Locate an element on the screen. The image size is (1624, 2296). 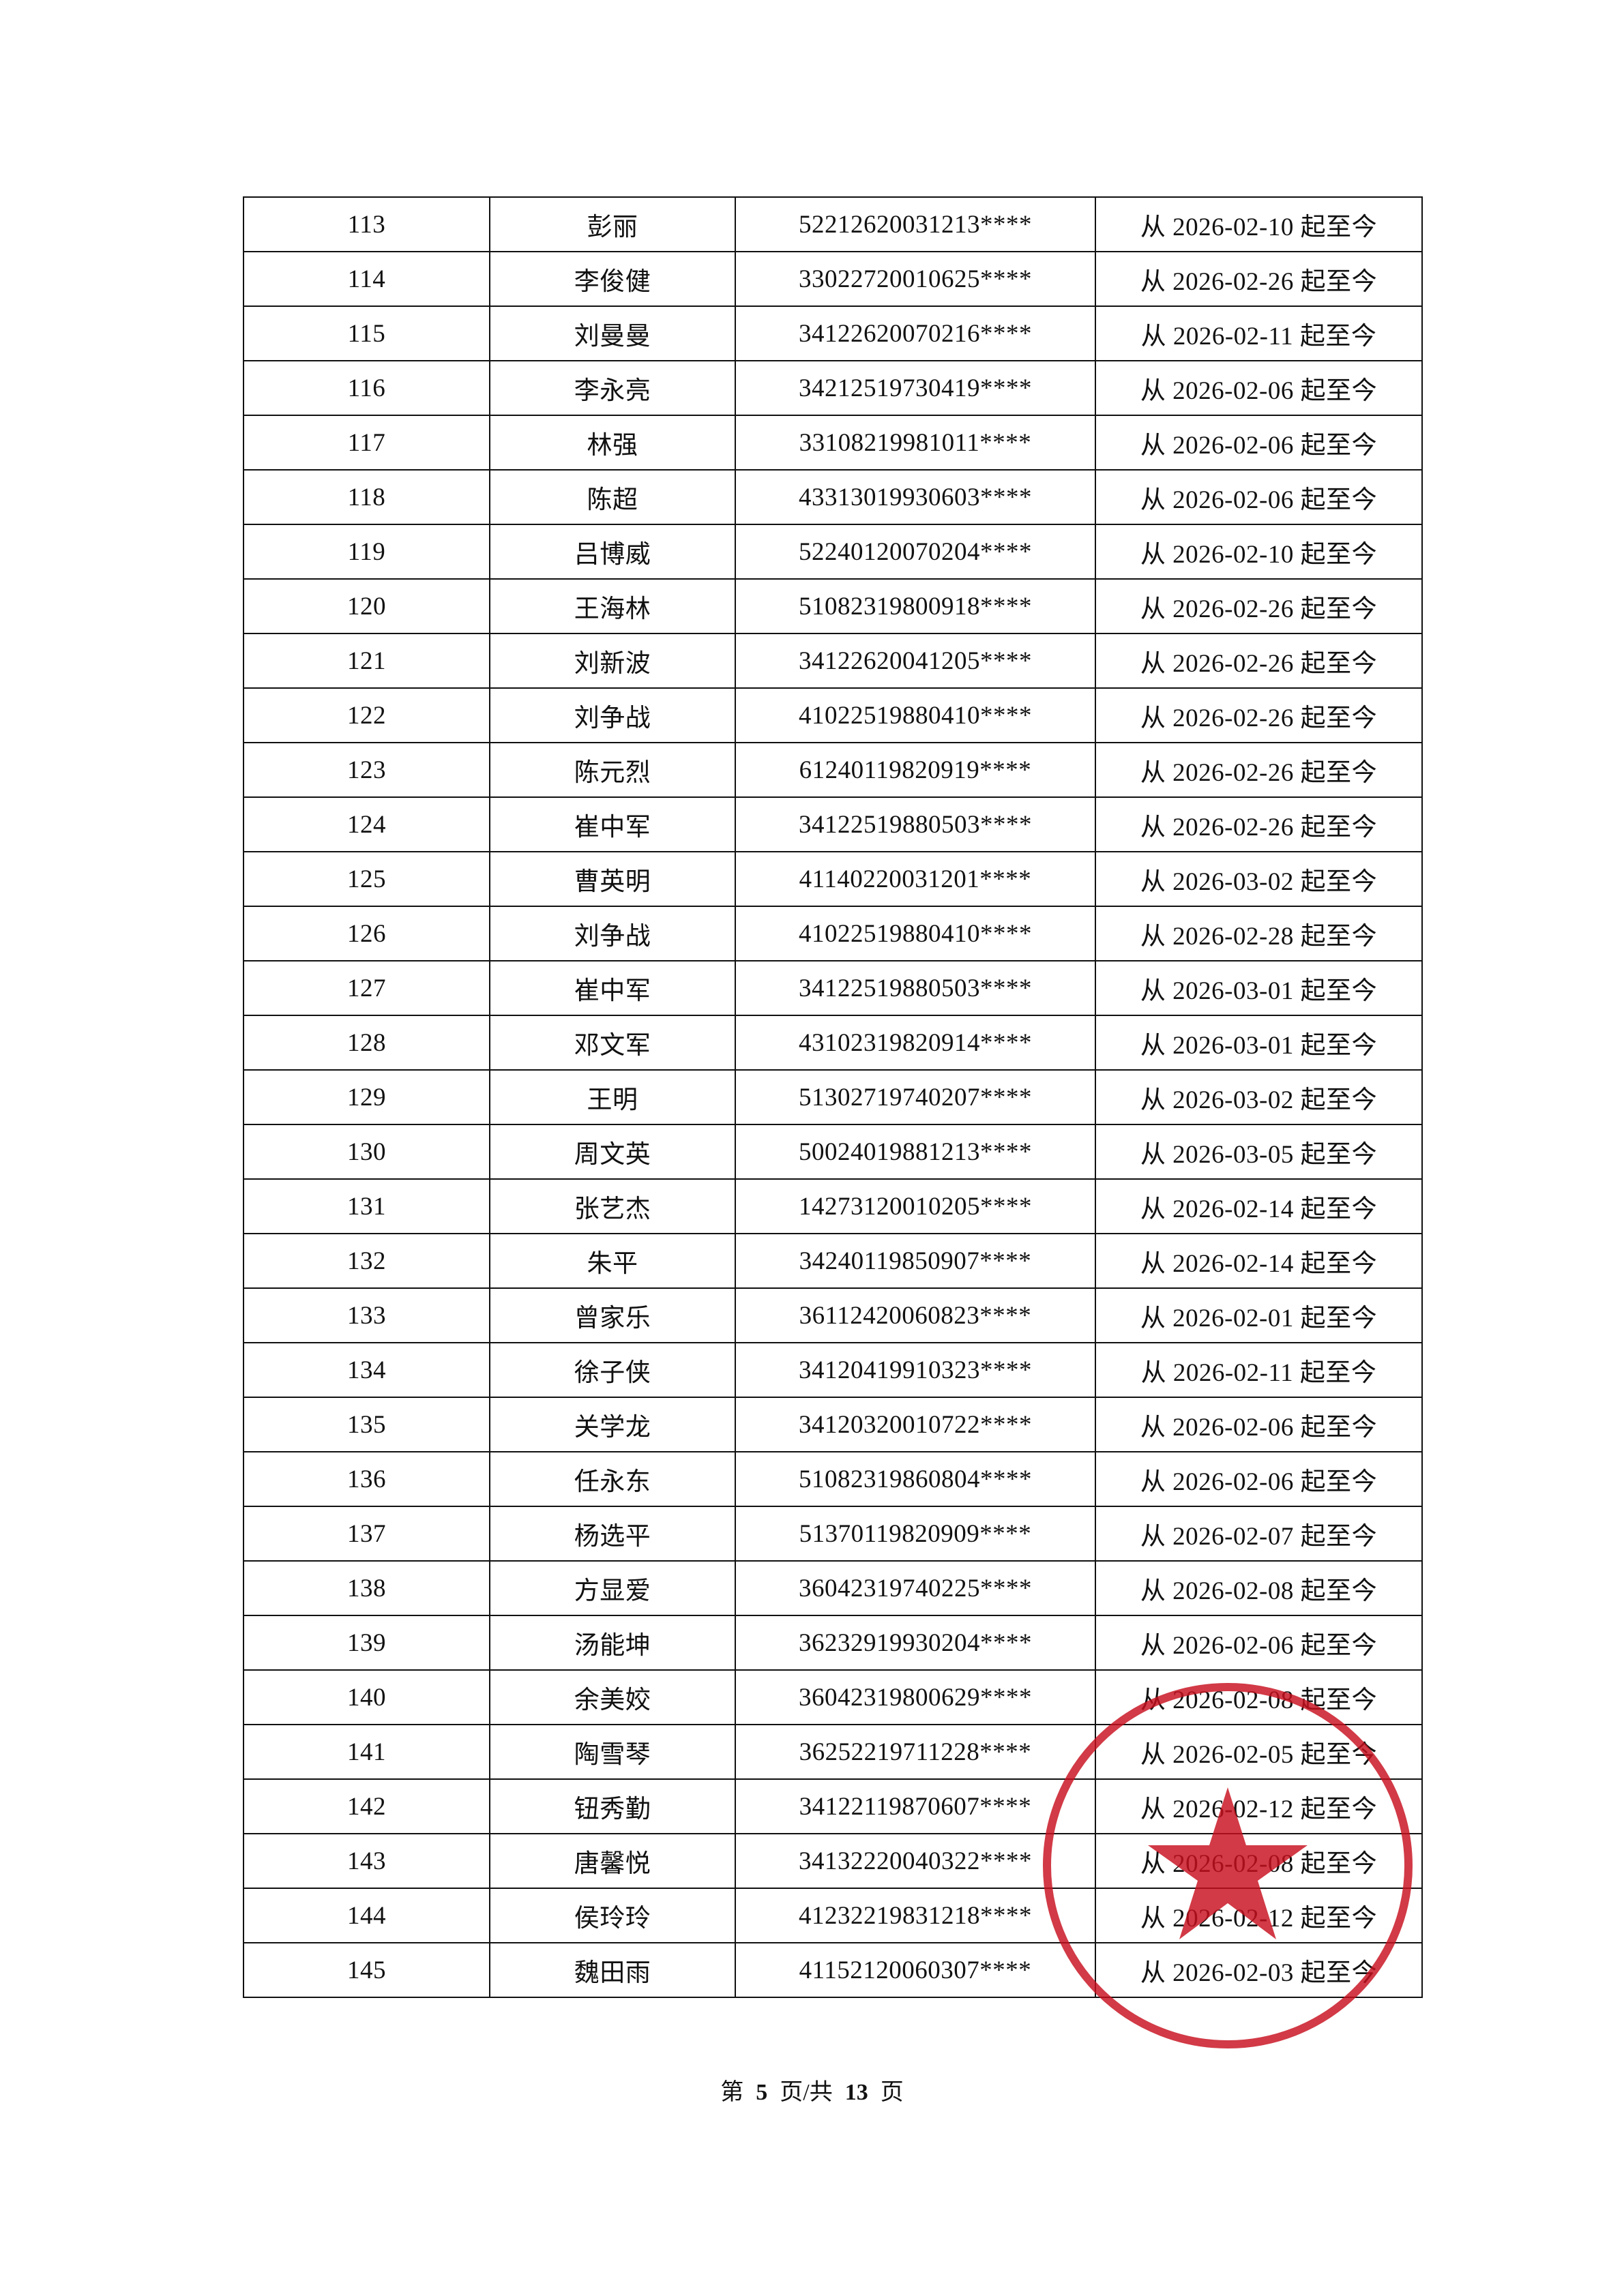
employee-name-cell: 汤能坤 is located at coordinates (612, 1643).